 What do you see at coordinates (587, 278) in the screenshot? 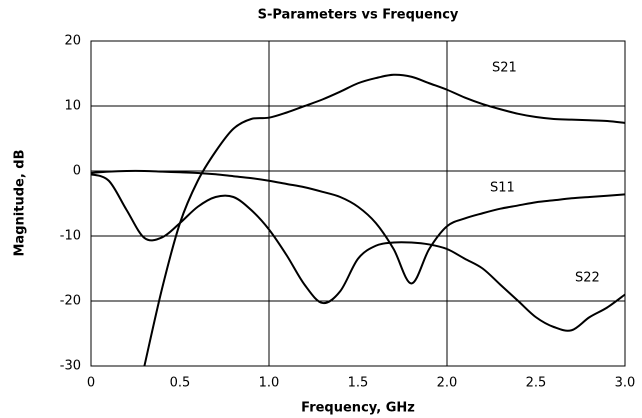
I see `series-label: S22` at bounding box center [587, 278].